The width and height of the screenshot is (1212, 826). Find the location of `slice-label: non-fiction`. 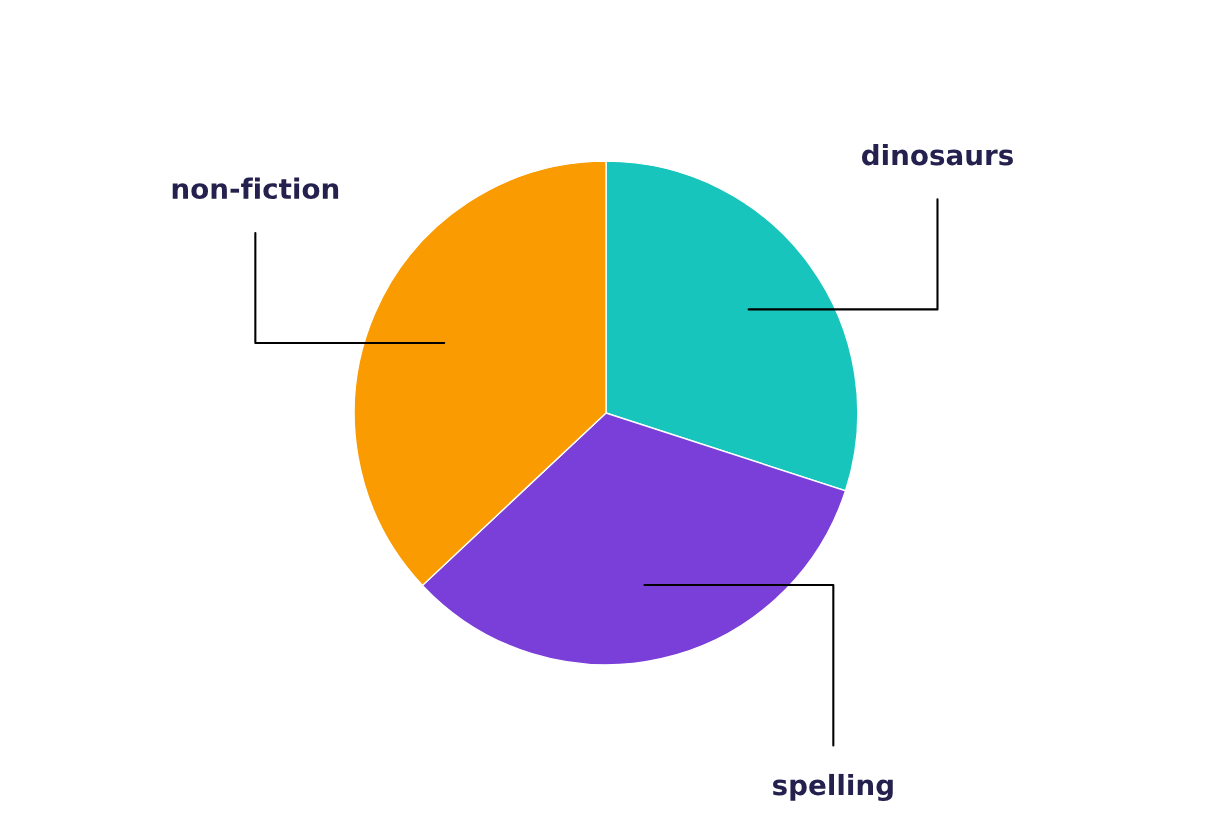

slice-label: non-fiction is located at coordinates (255, 188).